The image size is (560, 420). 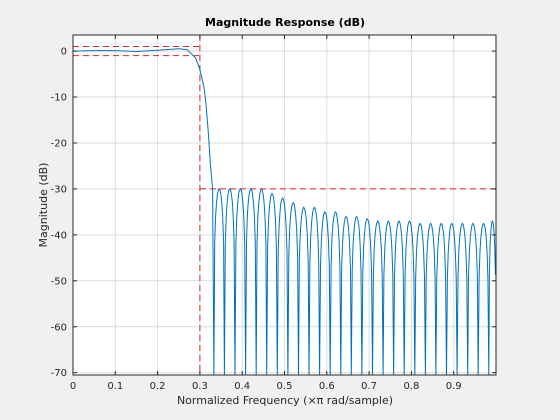 What do you see at coordinates (59, 143) in the screenshot?
I see `y-tick-label: -20` at bounding box center [59, 143].